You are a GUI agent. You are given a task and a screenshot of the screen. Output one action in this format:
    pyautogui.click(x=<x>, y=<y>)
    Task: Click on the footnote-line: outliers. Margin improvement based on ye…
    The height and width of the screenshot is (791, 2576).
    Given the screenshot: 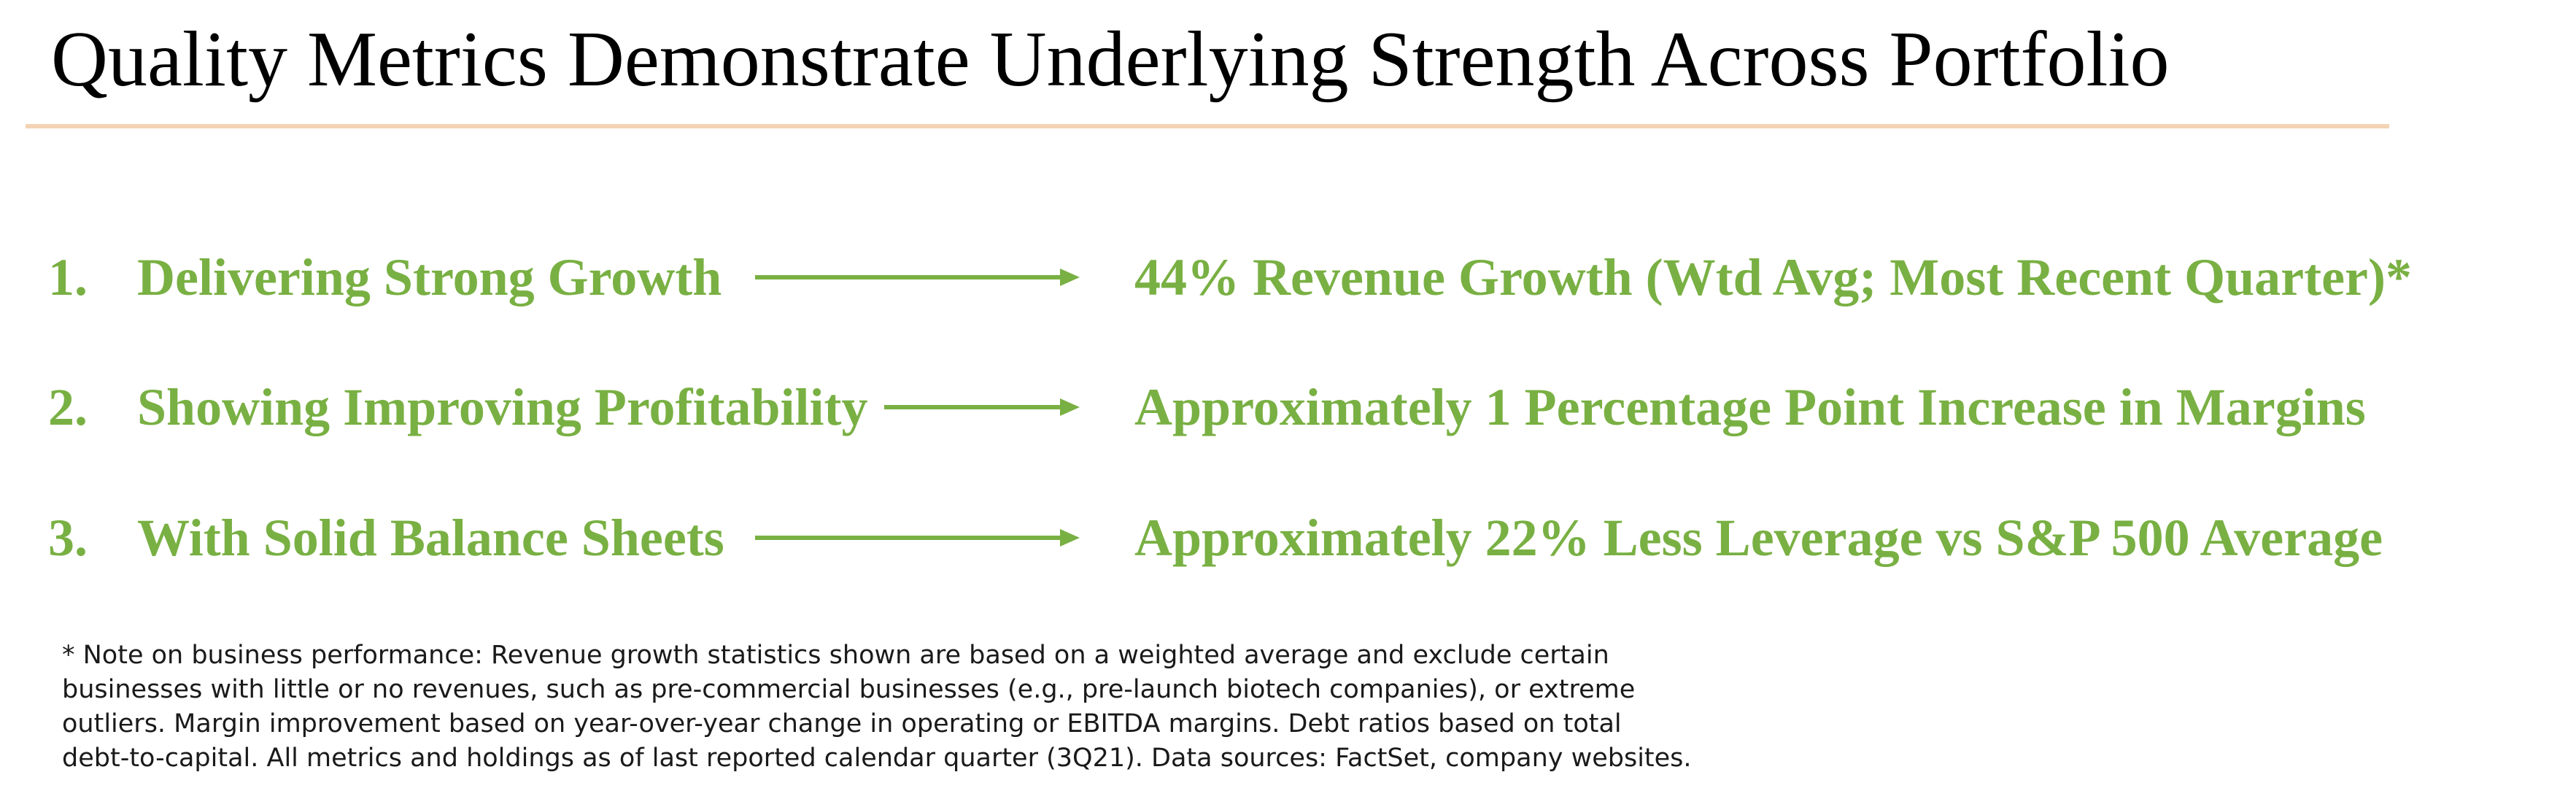 What is the action you would take?
    pyautogui.click(x=842, y=723)
    